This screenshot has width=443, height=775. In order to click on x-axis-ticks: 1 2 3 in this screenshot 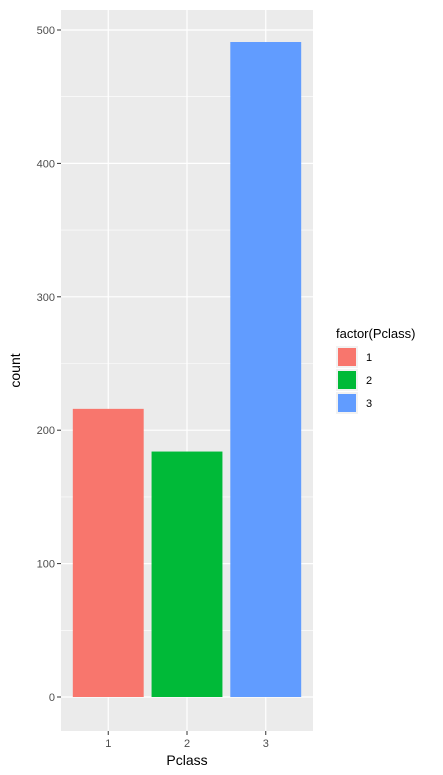, I will do `click(187, 740)`.